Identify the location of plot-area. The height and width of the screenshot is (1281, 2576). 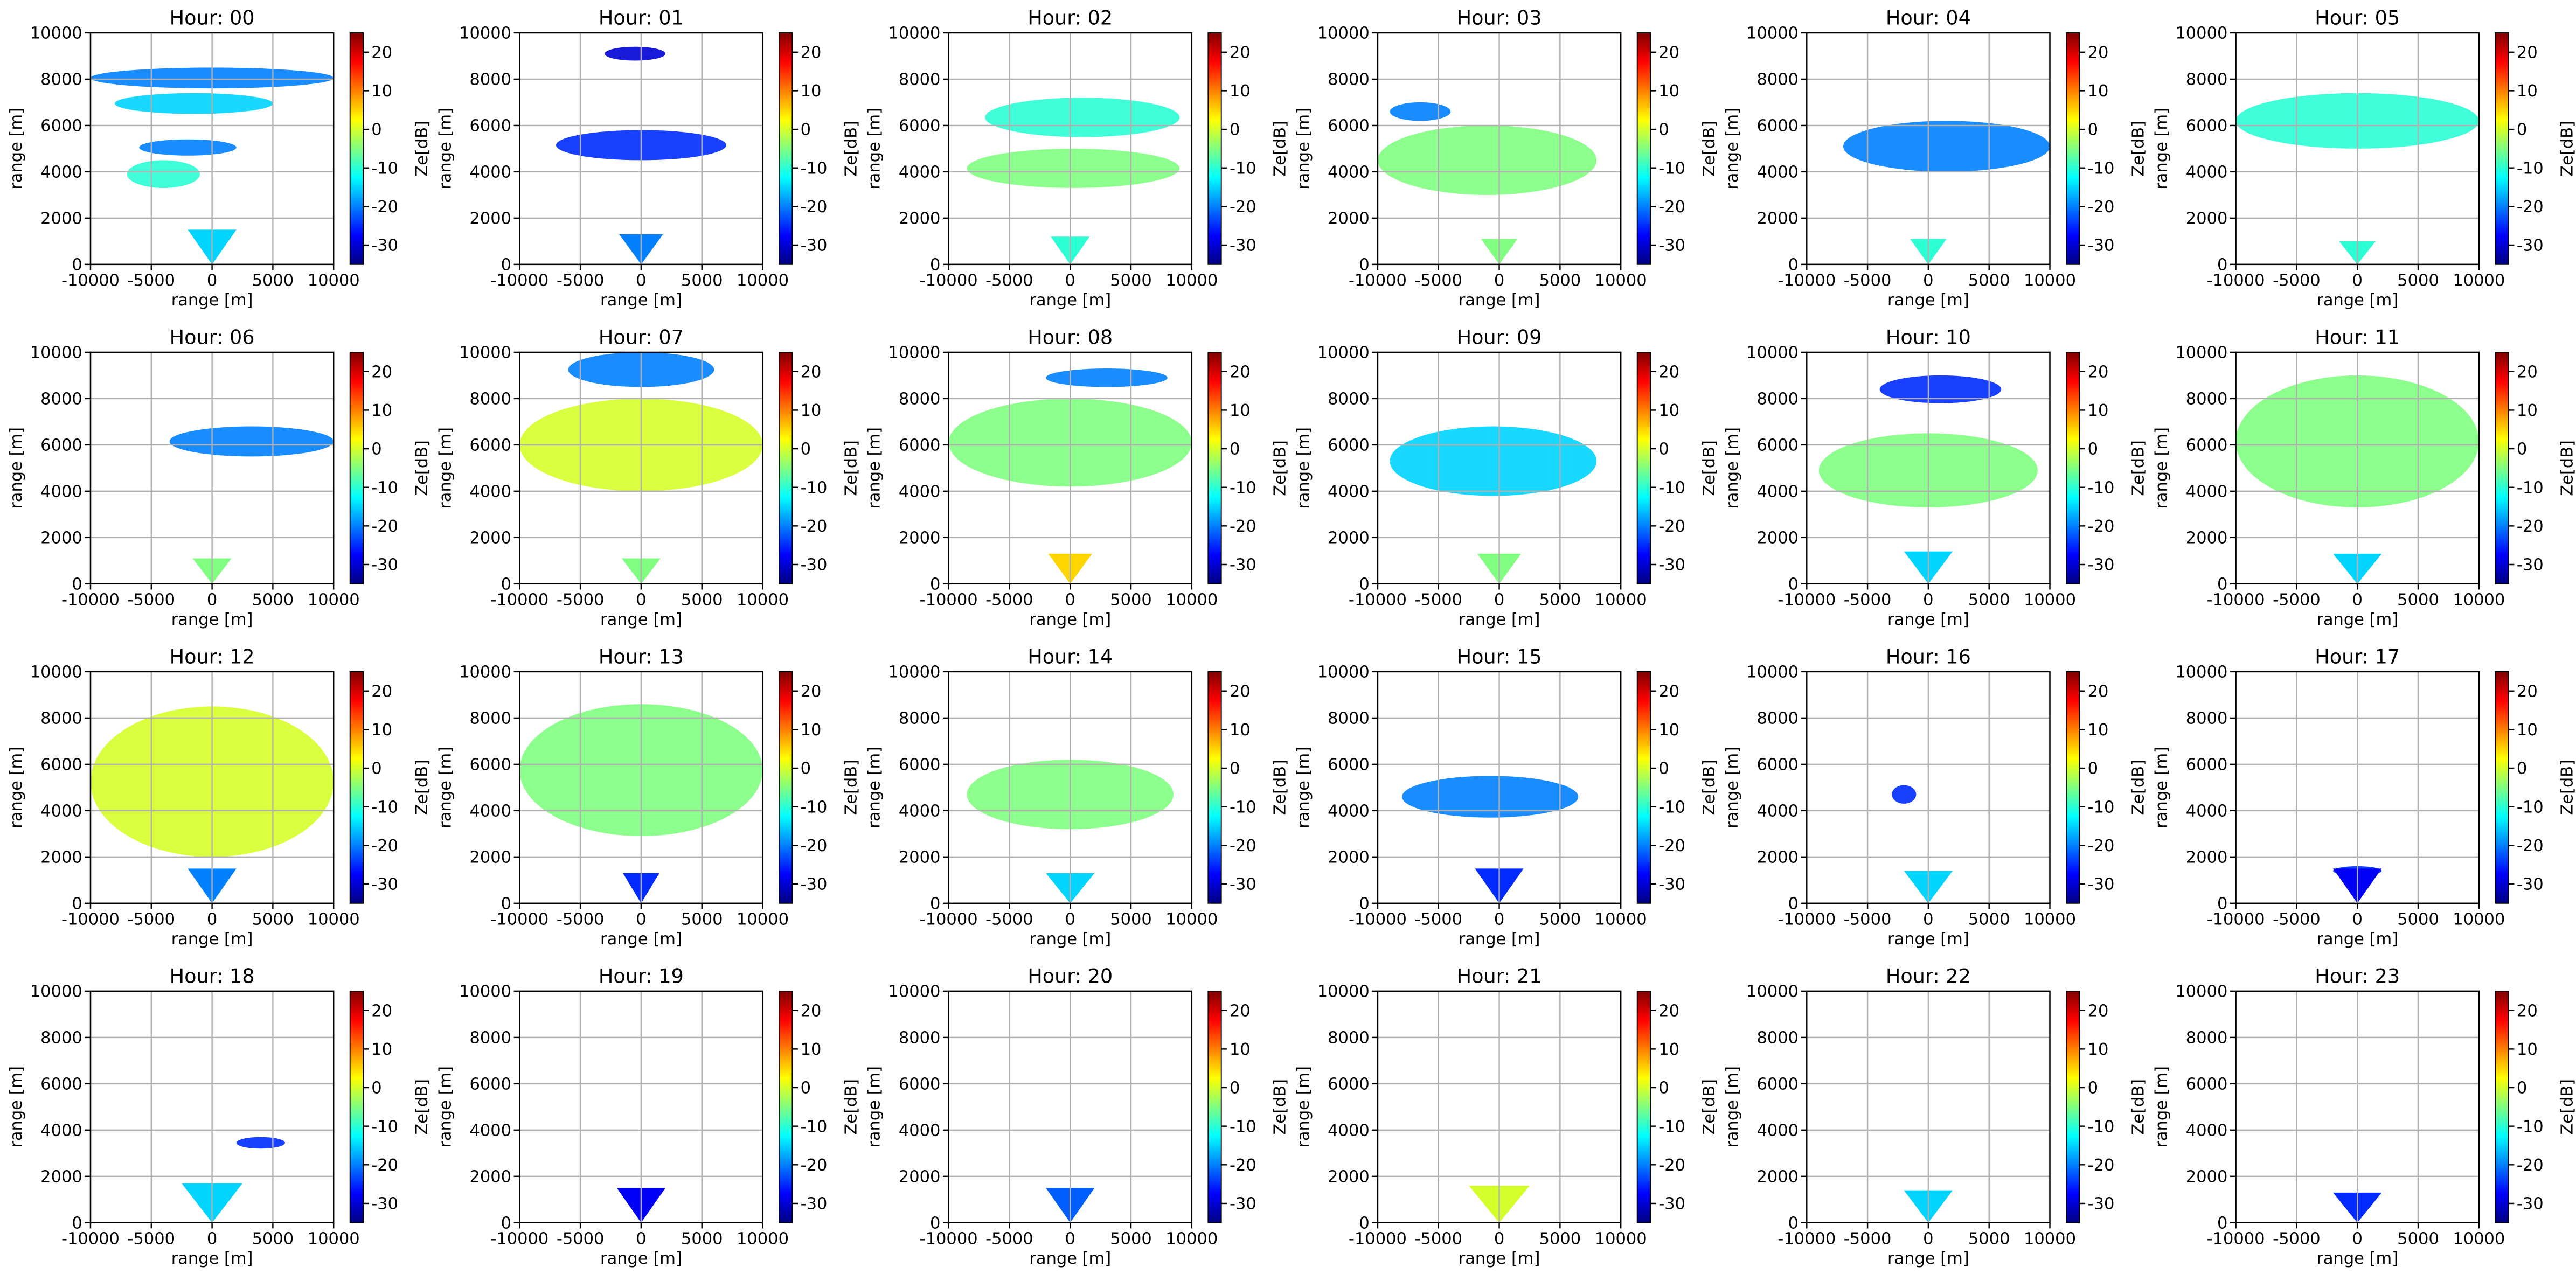
(1946, 192).